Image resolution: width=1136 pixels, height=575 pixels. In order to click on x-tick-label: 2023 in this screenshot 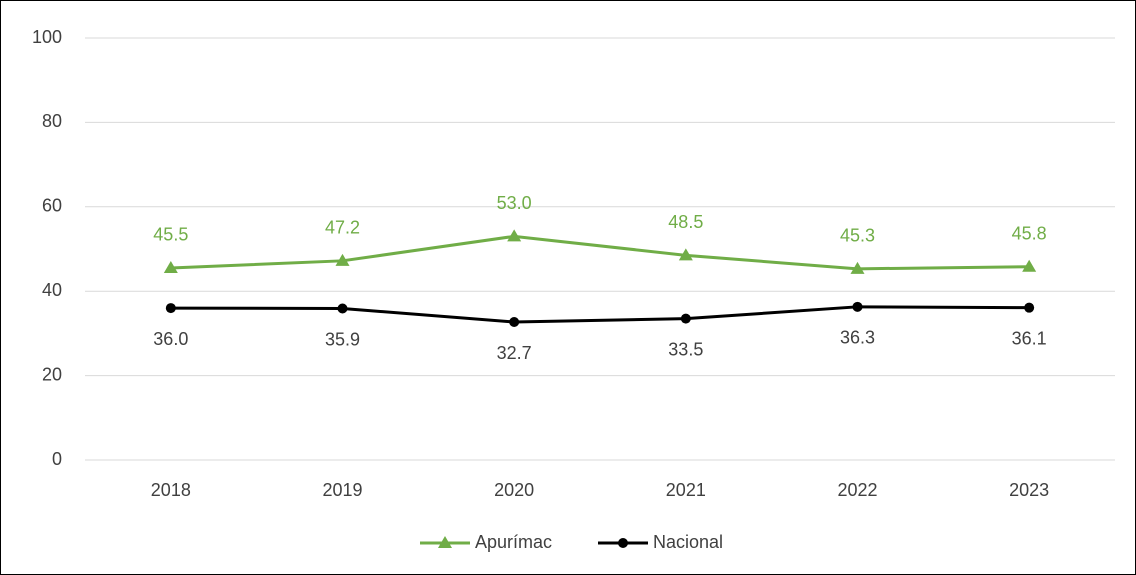, I will do `click(1029, 490)`.